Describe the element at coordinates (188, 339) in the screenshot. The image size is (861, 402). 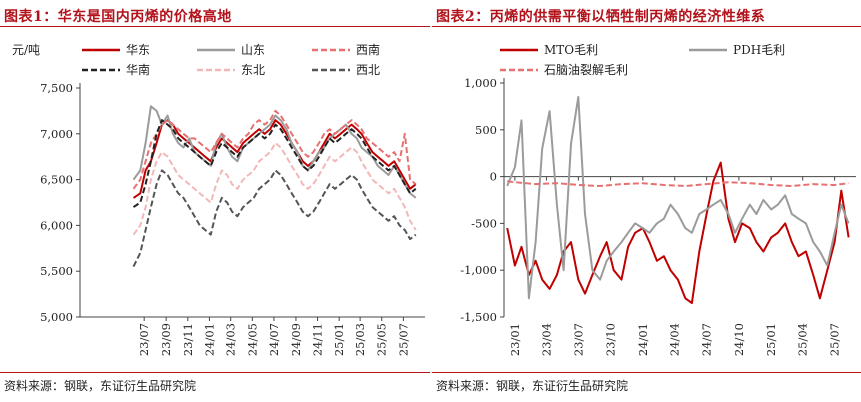
I see `x-tick-label: 23/11` at that location.